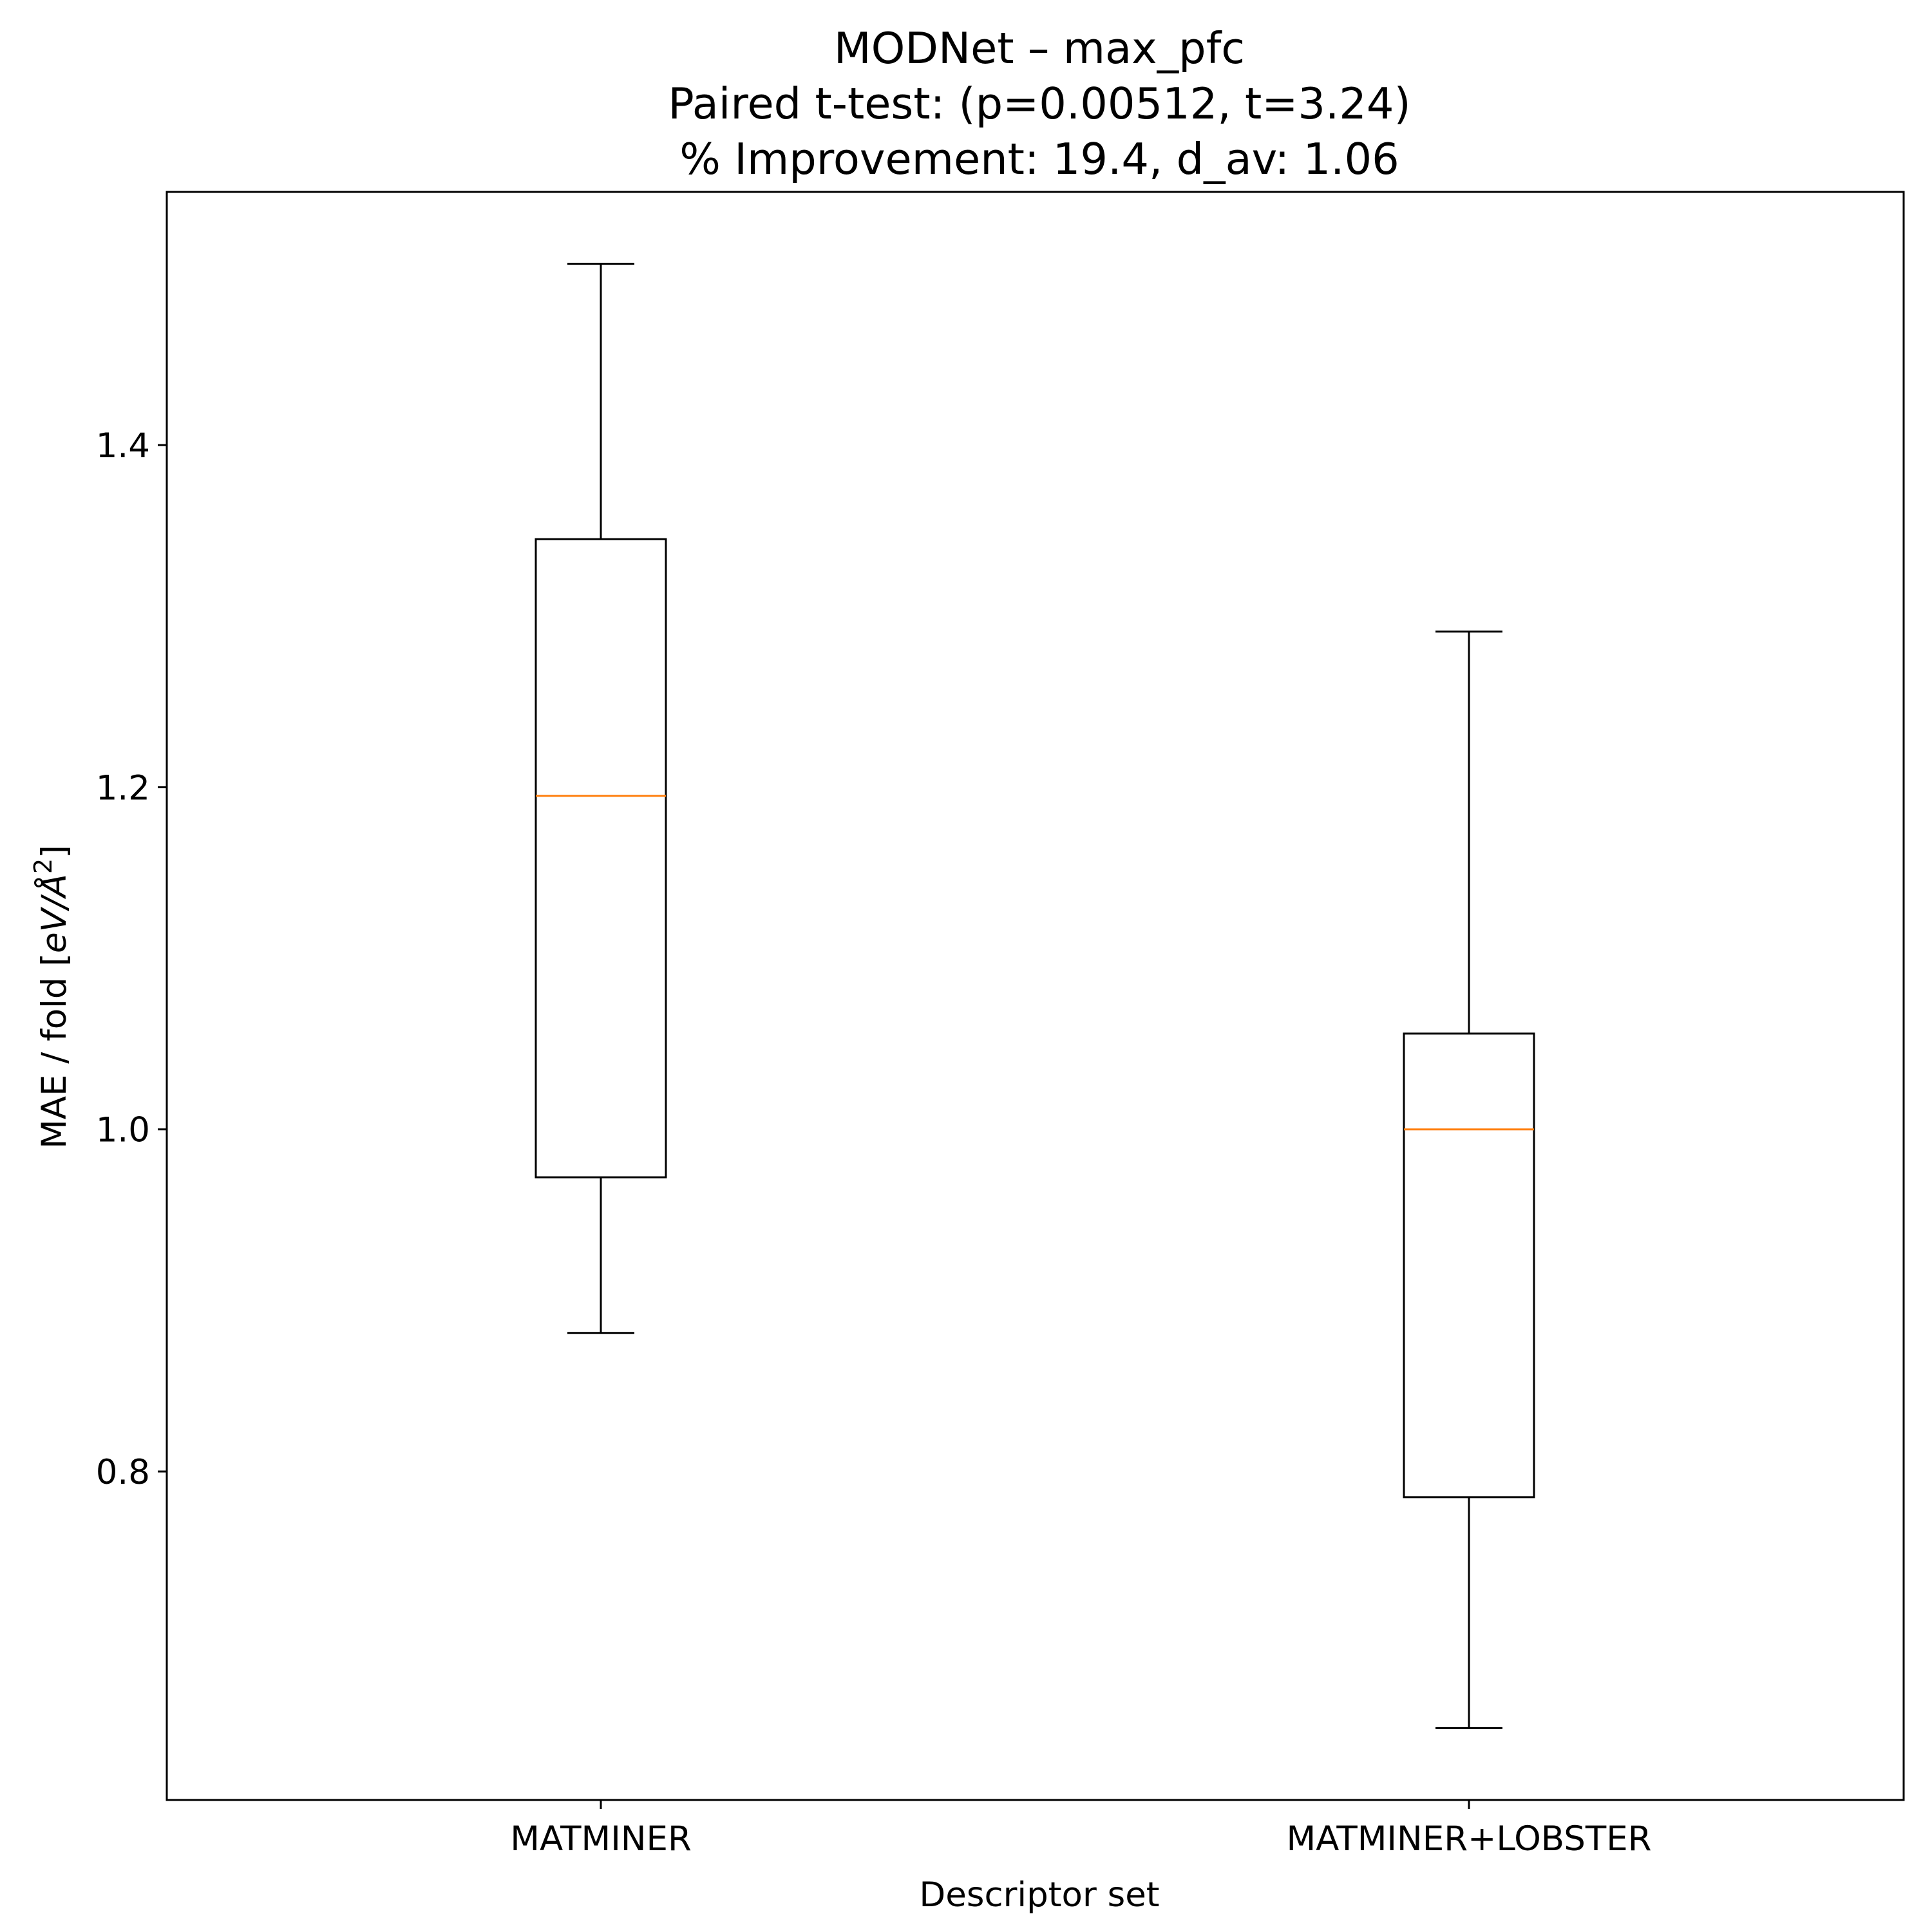  Describe the element at coordinates (43, 866) in the screenshot. I see `y-axis-label-exponent: 2` at that location.